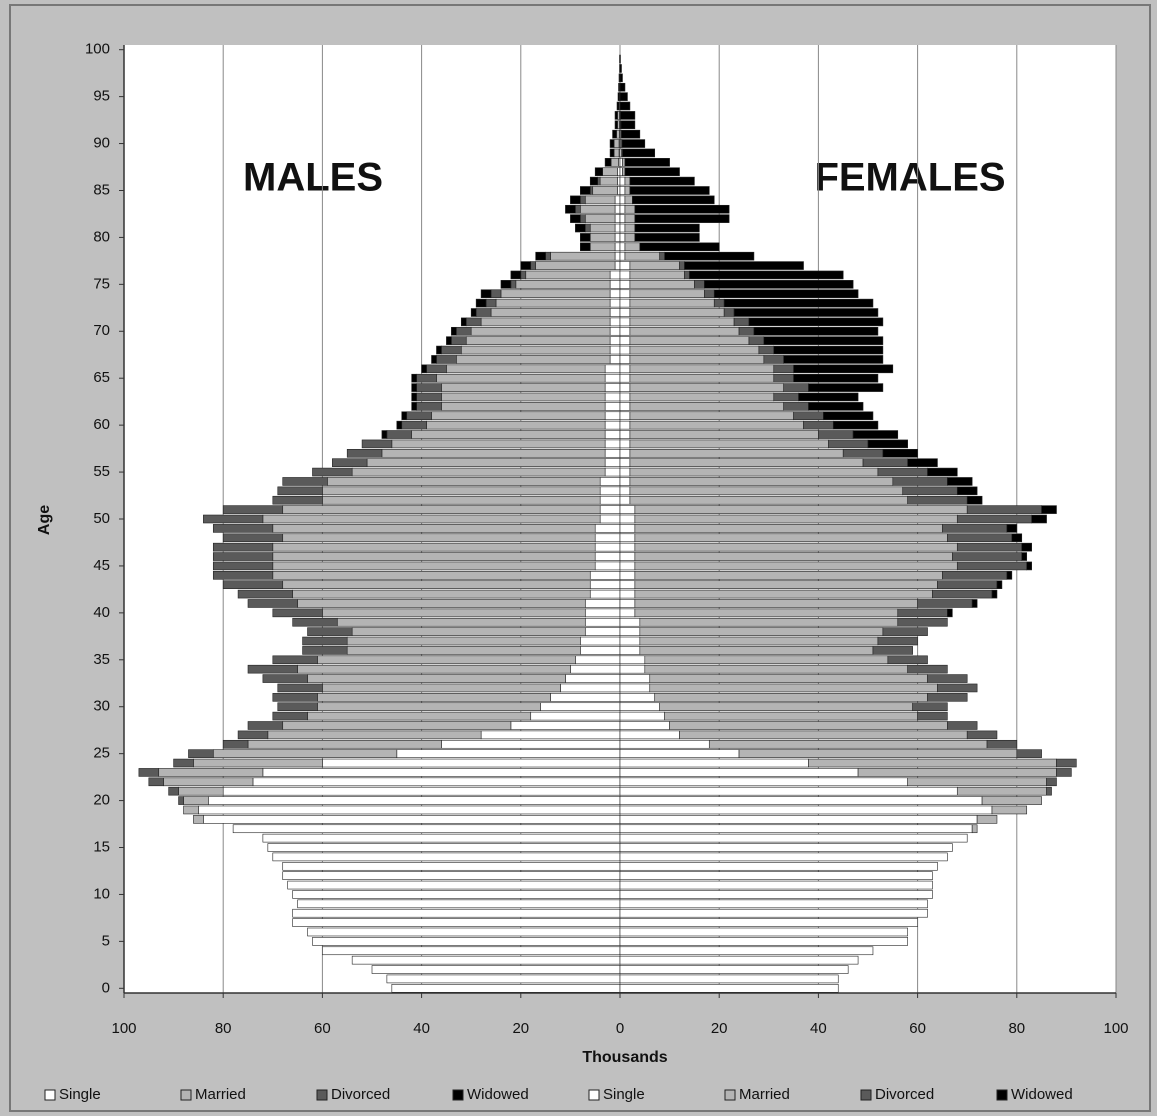  Describe the element at coordinates (594, 1095) in the screenshot. I see `legend-swatch` at that location.